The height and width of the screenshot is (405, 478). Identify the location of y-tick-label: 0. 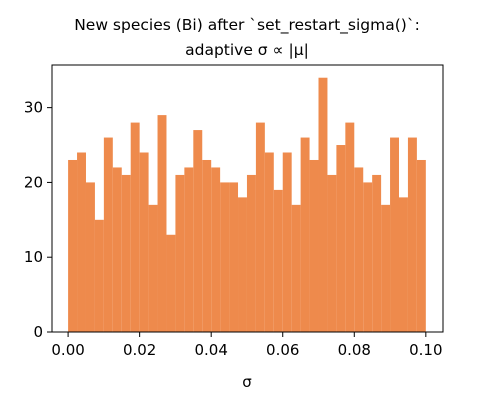
(38, 332).